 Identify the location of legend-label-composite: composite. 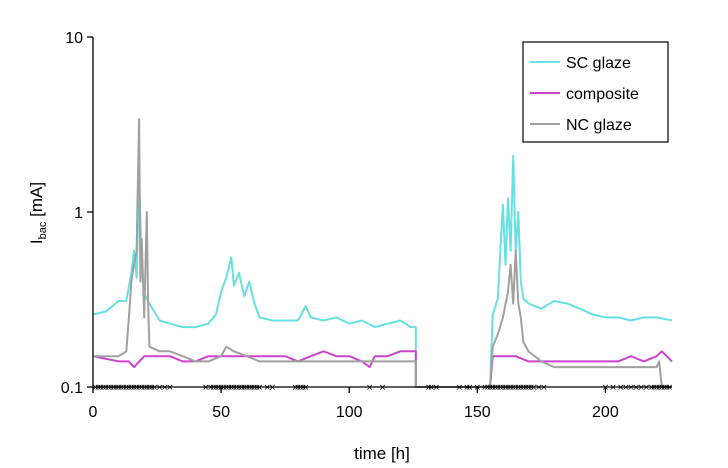
(602, 94).